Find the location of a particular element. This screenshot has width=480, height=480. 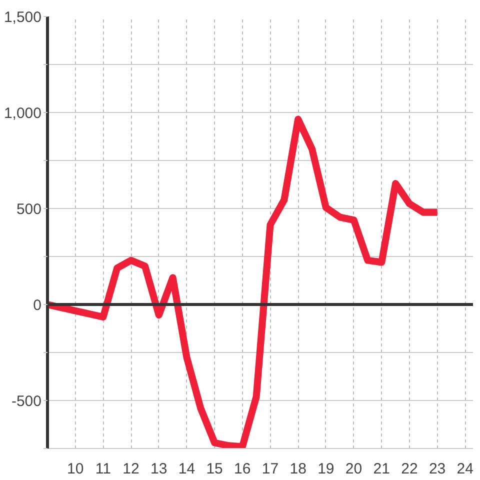

y-tick-label: 1,500 is located at coordinates (23, 17).